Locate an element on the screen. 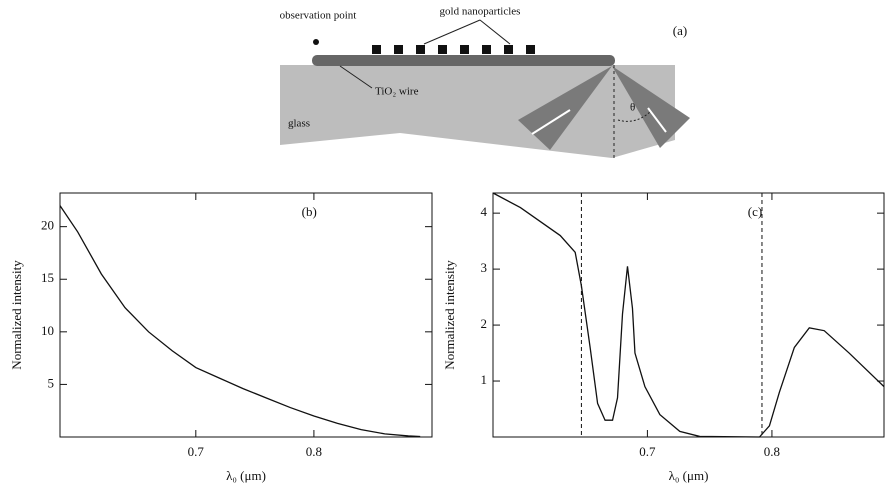  y-tick-label: 10 is located at coordinates (47, 330).